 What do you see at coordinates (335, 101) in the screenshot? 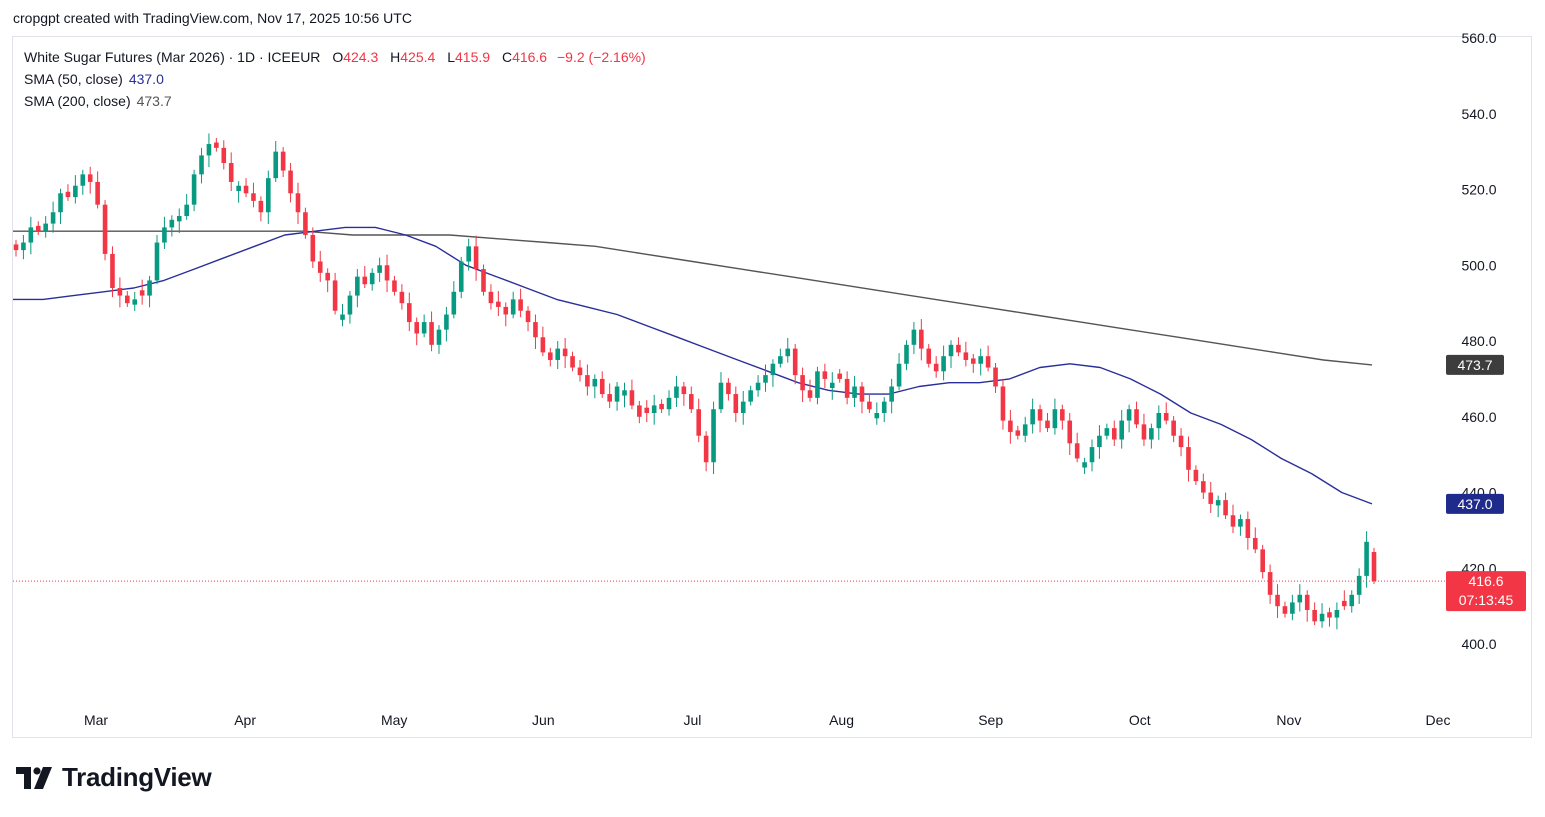
I see `legend-sma200-row: SMA (200, close) 473.7` at bounding box center [335, 101].